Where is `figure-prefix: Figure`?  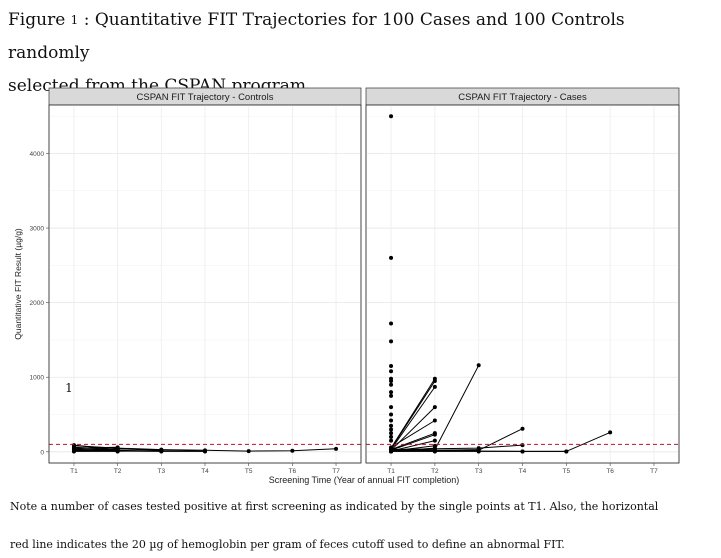
figure-prefix: Figure is located at coordinates (37, 20).